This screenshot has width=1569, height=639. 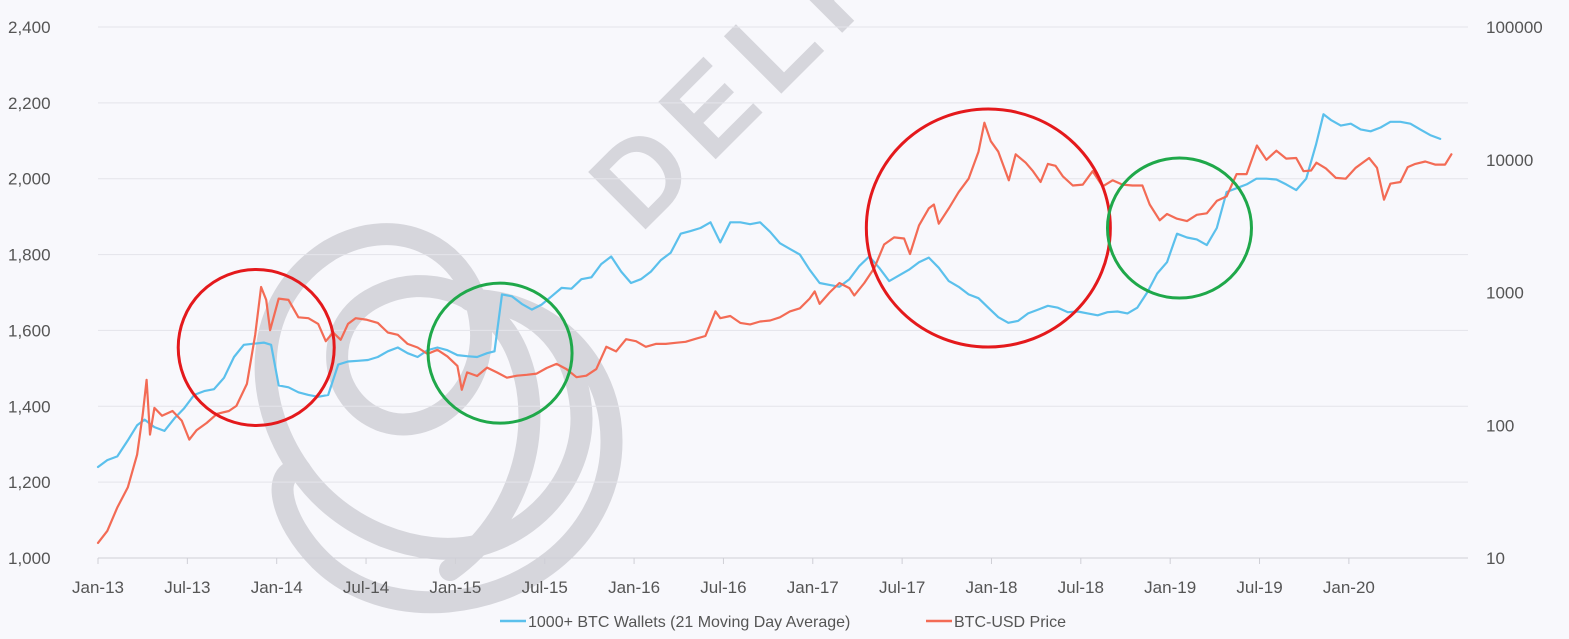 I want to click on y-left-tick-label: 1,600, so click(x=29, y=330).